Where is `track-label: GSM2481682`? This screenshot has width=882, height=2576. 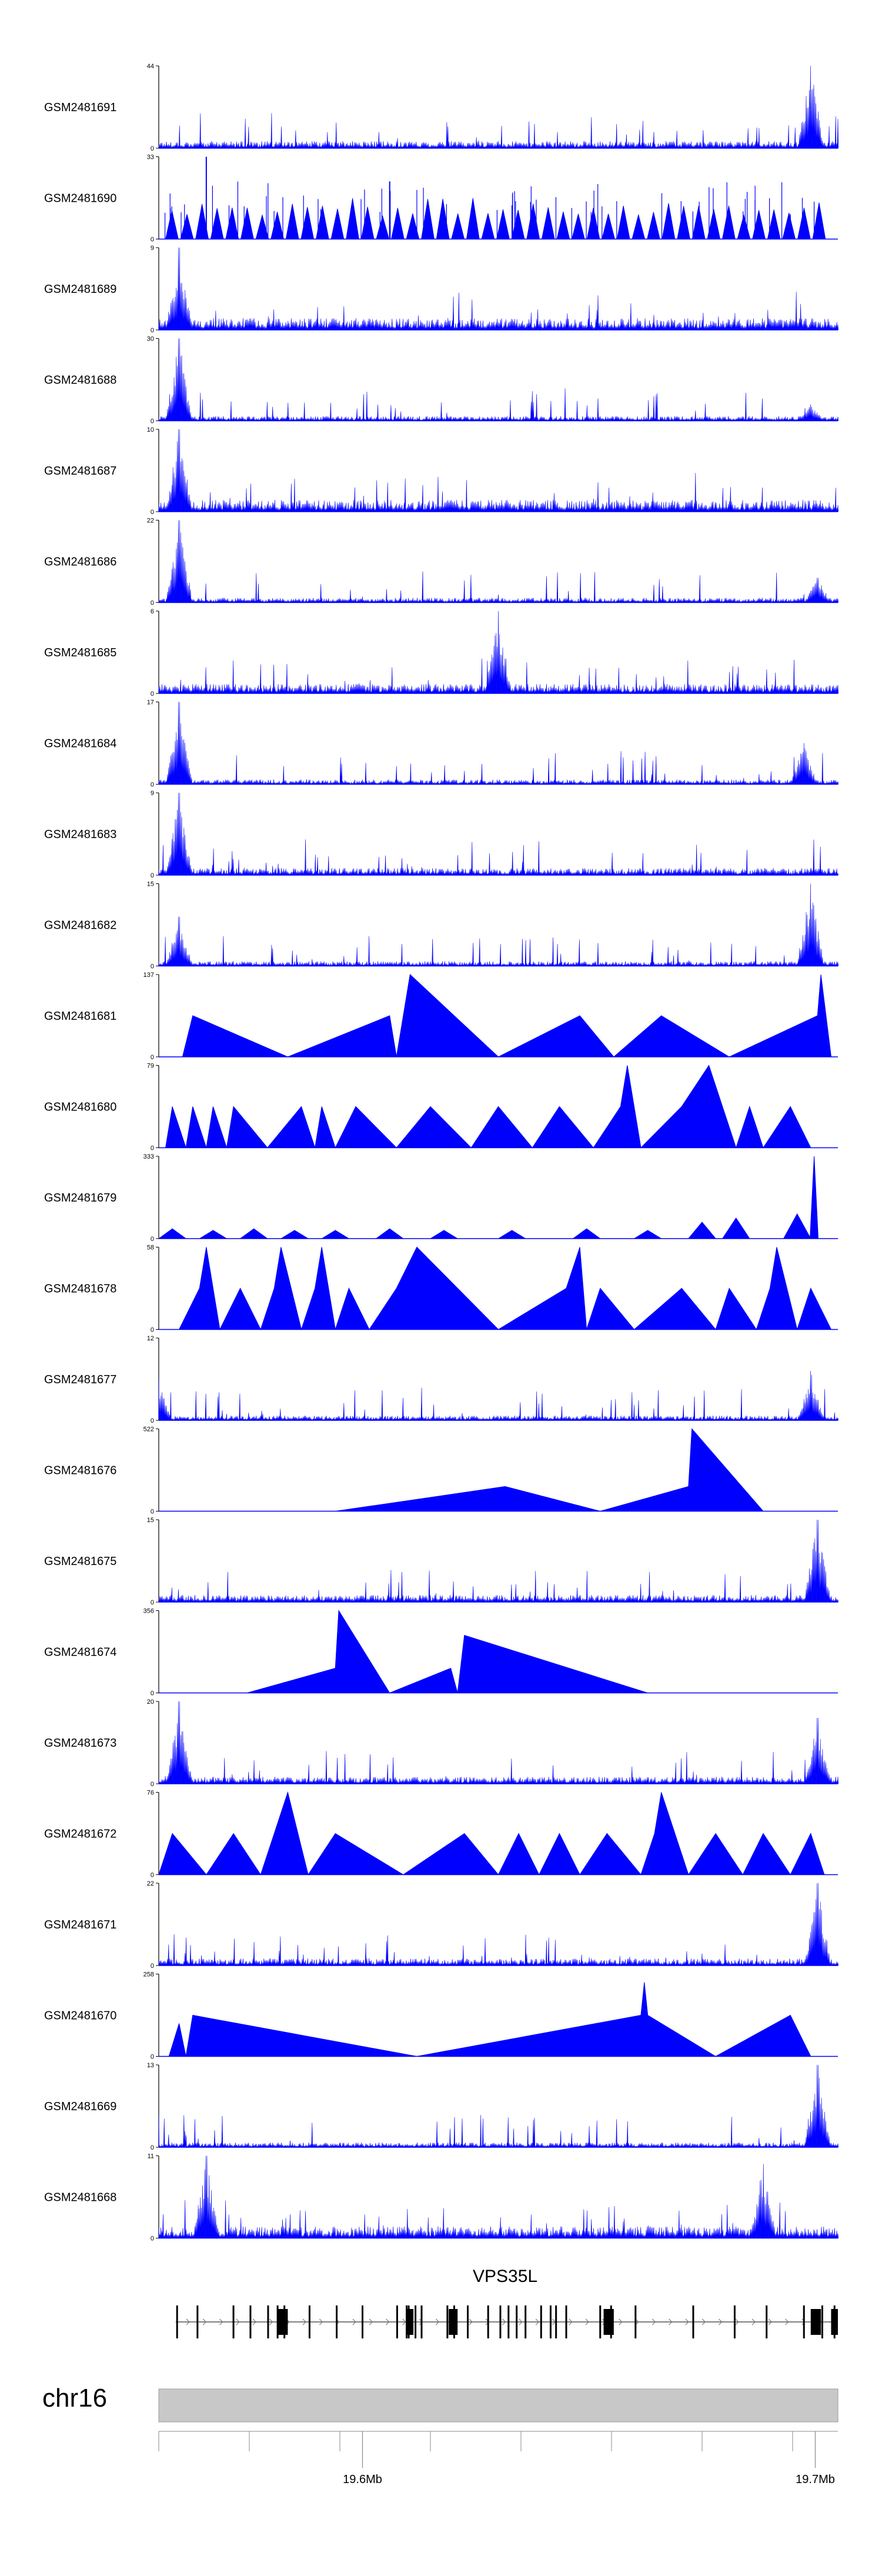 track-label: GSM2481682 is located at coordinates (80, 925).